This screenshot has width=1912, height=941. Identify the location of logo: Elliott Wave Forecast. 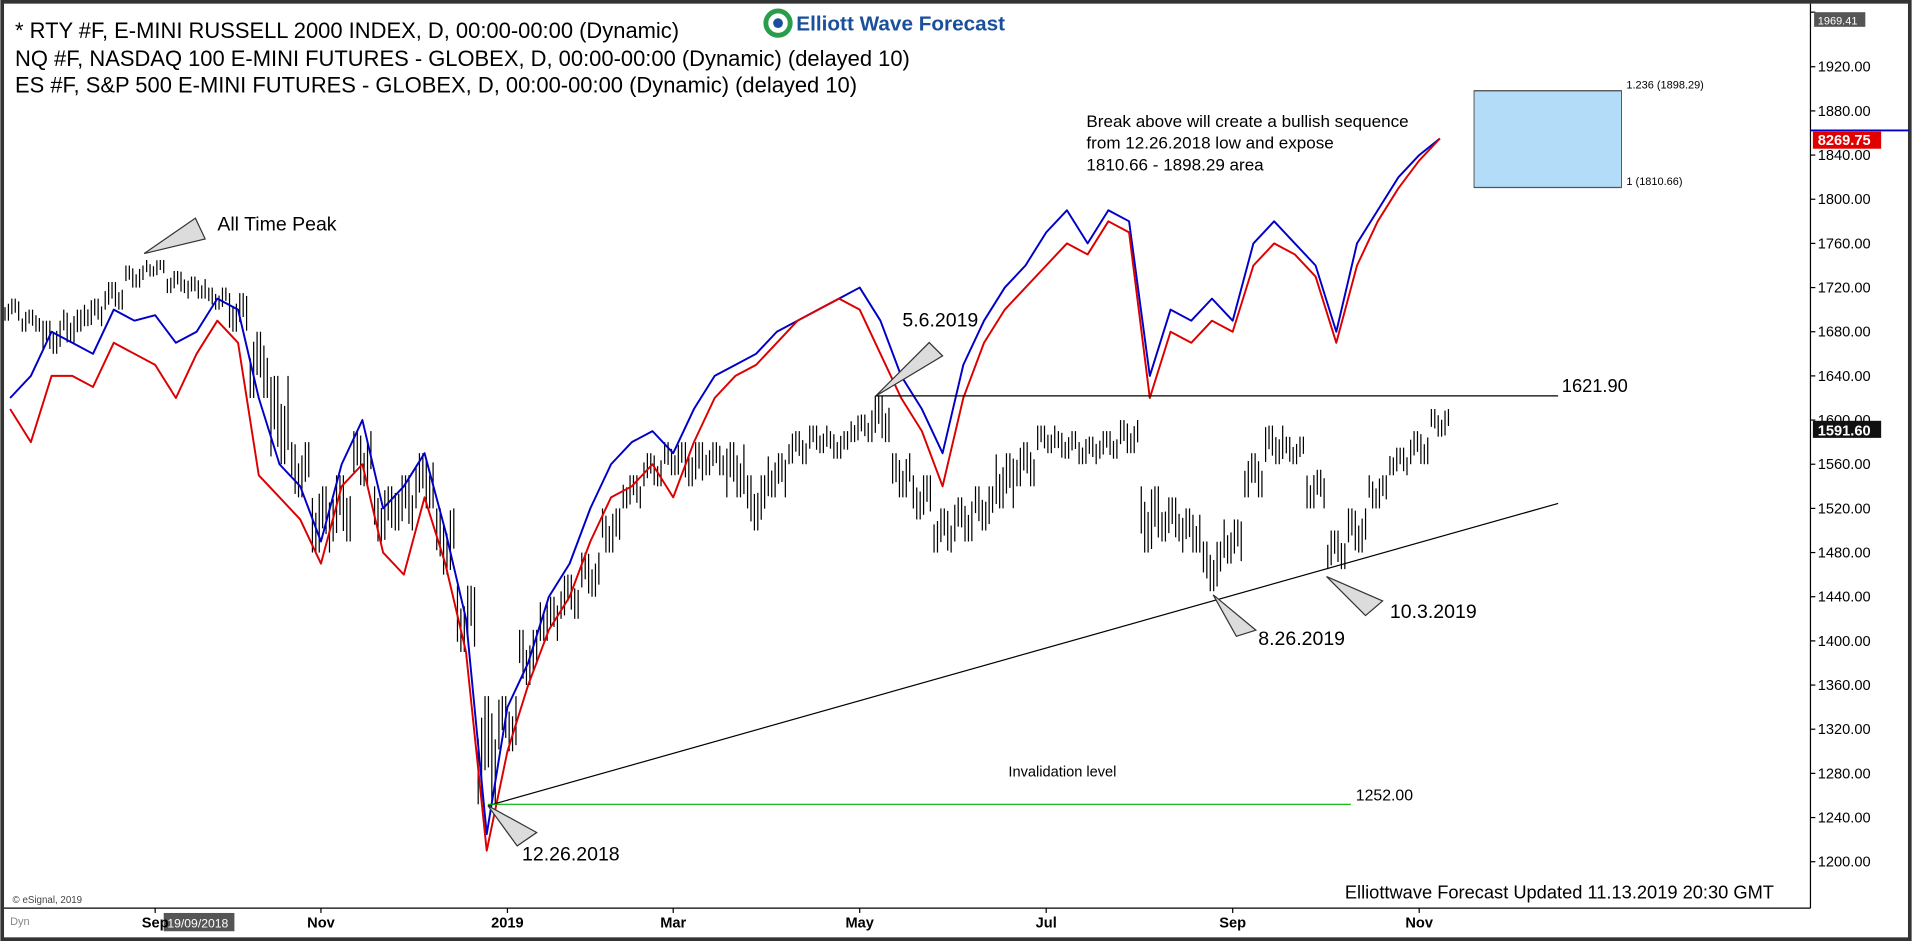
(887, 23).